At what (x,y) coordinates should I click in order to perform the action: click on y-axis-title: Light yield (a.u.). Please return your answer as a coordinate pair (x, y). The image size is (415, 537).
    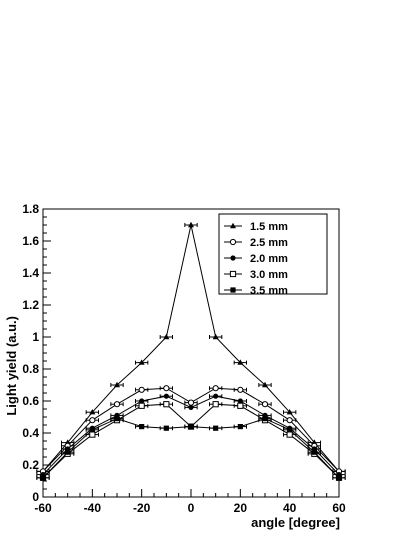
    Looking at the image, I should click on (11, 366).